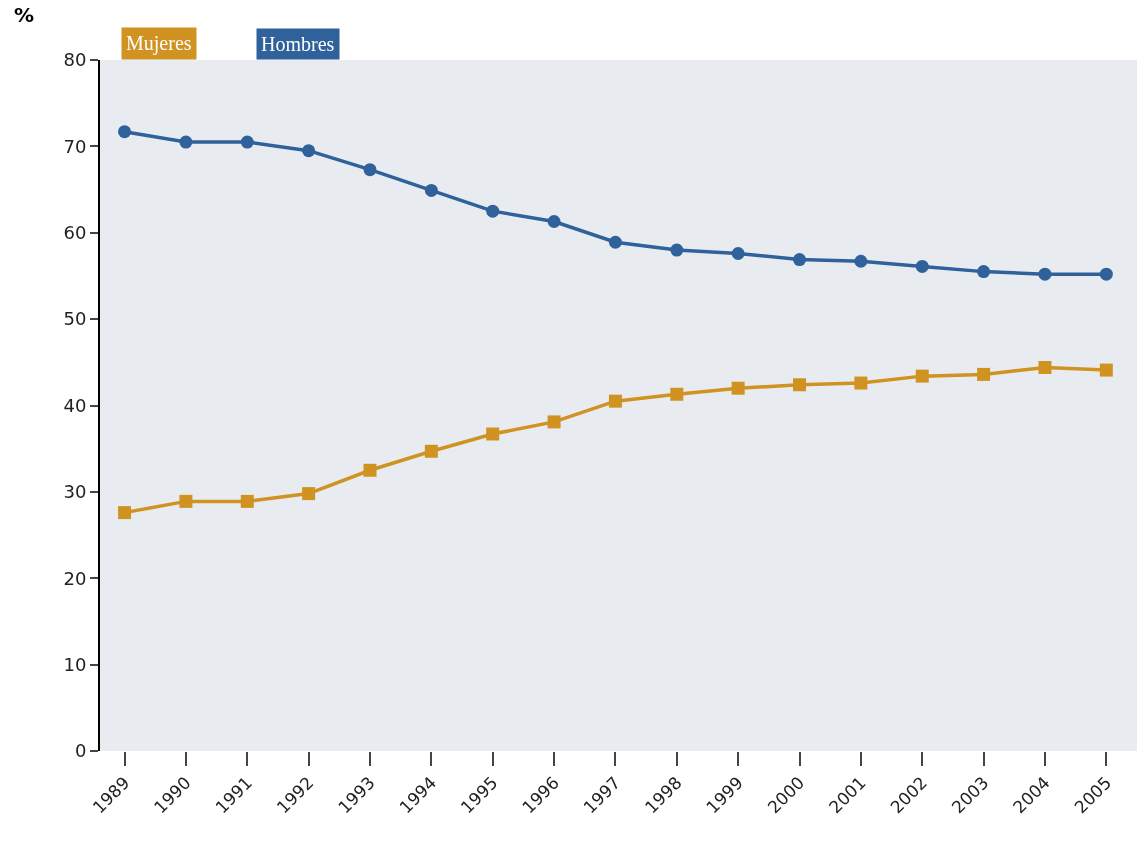 The image size is (1147, 841). Describe the element at coordinates (75, 492) in the screenshot. I see `y-tick-label: 30` at that location.